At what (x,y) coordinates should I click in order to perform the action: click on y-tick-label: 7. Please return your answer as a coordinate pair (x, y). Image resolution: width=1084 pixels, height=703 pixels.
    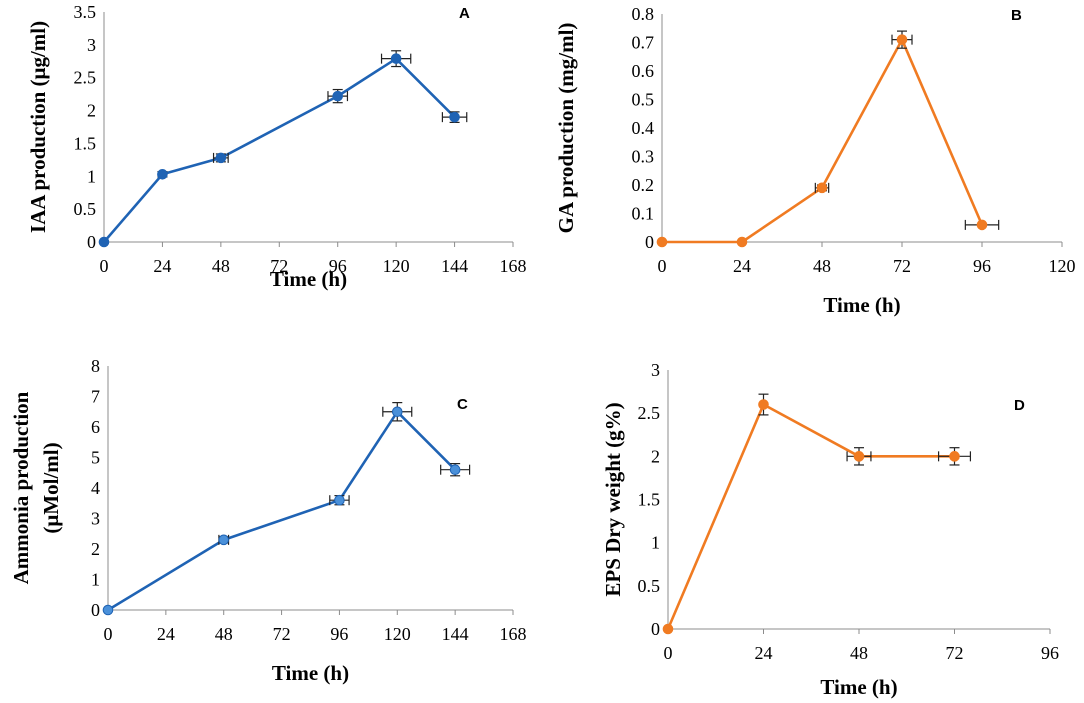
    Looking at the image, I should click on (95, 397).